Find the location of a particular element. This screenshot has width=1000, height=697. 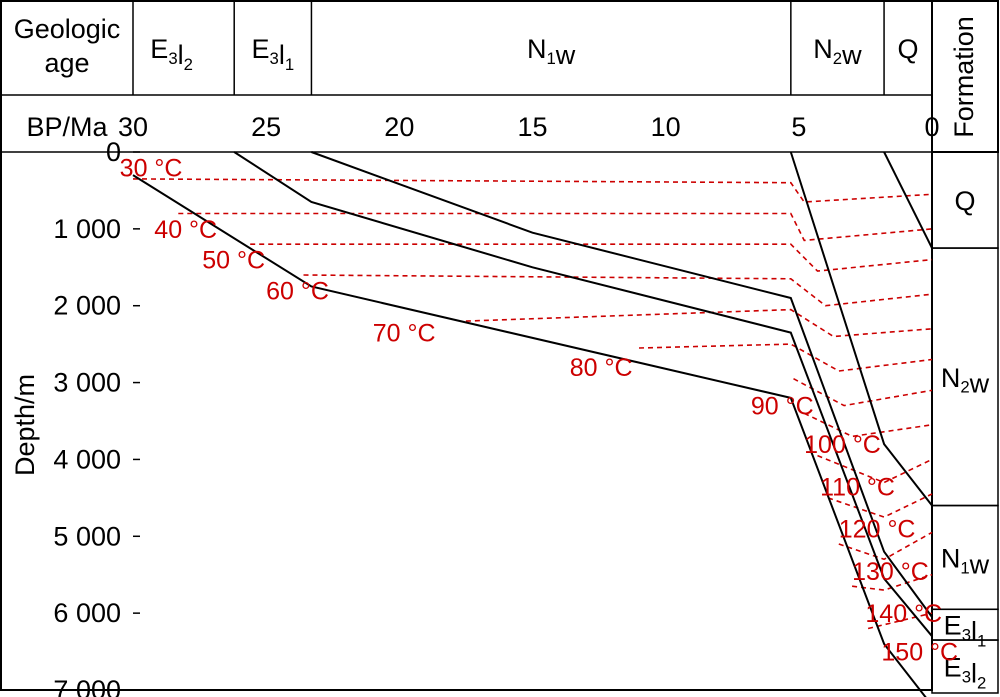

y-tick-label: 6 000 is located at coordinates (87, 613).